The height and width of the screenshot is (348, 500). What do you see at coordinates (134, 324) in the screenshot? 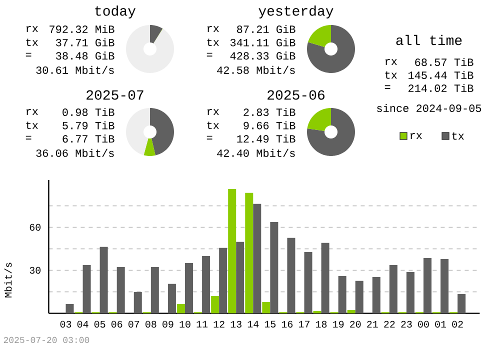
I see `x-tick-label: 07` at bounding box center [134, 324].